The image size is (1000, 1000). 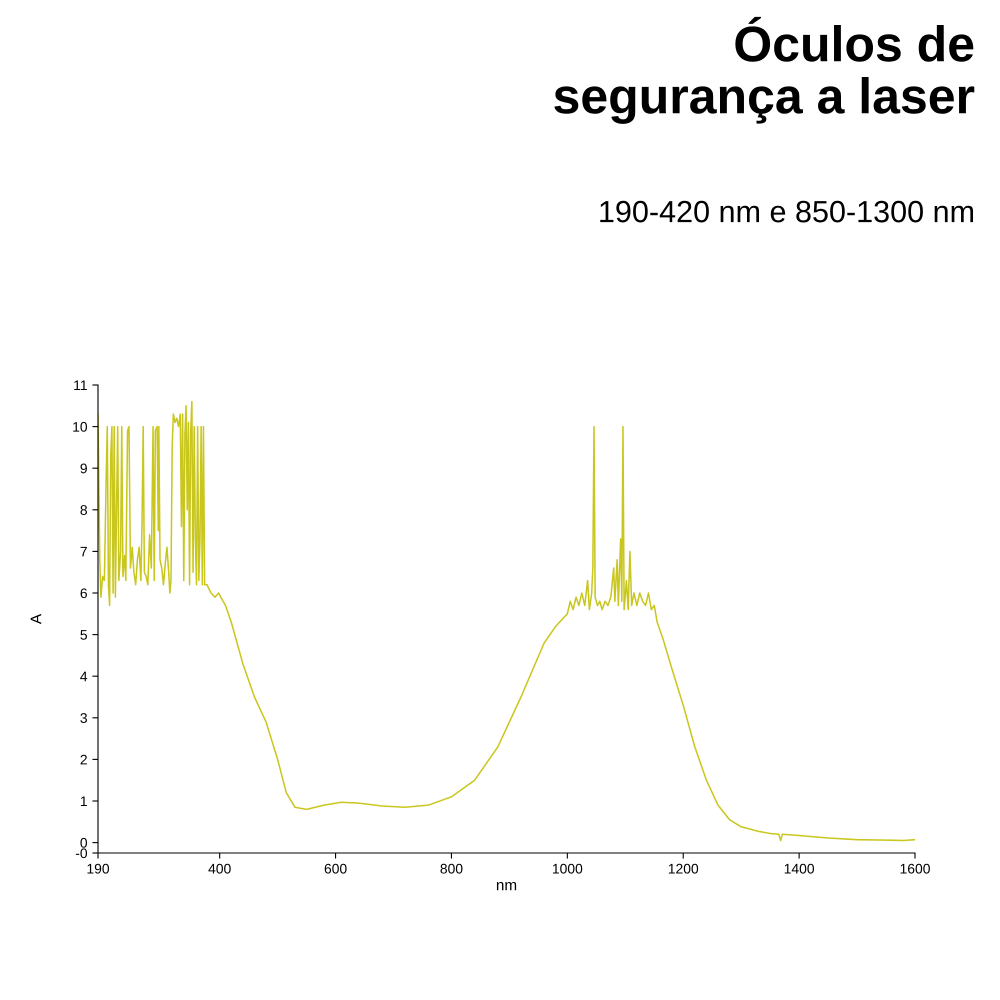 I want to click on x-tick-label: 1200, so click(x=683, y=869).